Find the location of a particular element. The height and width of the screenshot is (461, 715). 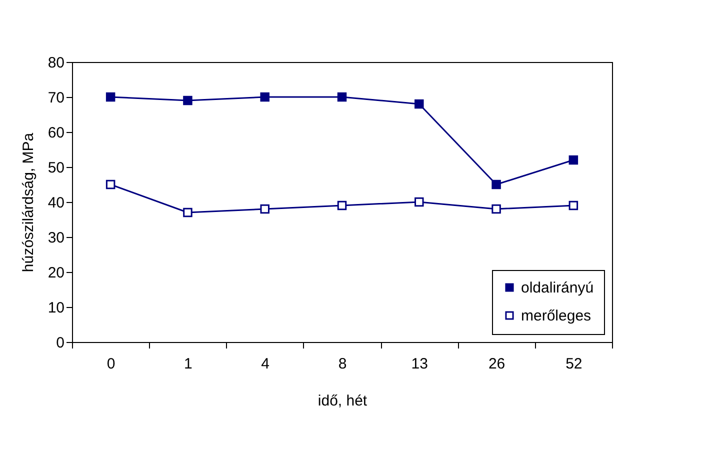

y-axis-title: húzószilárdság, MPa is located at coordinates (28, 202).